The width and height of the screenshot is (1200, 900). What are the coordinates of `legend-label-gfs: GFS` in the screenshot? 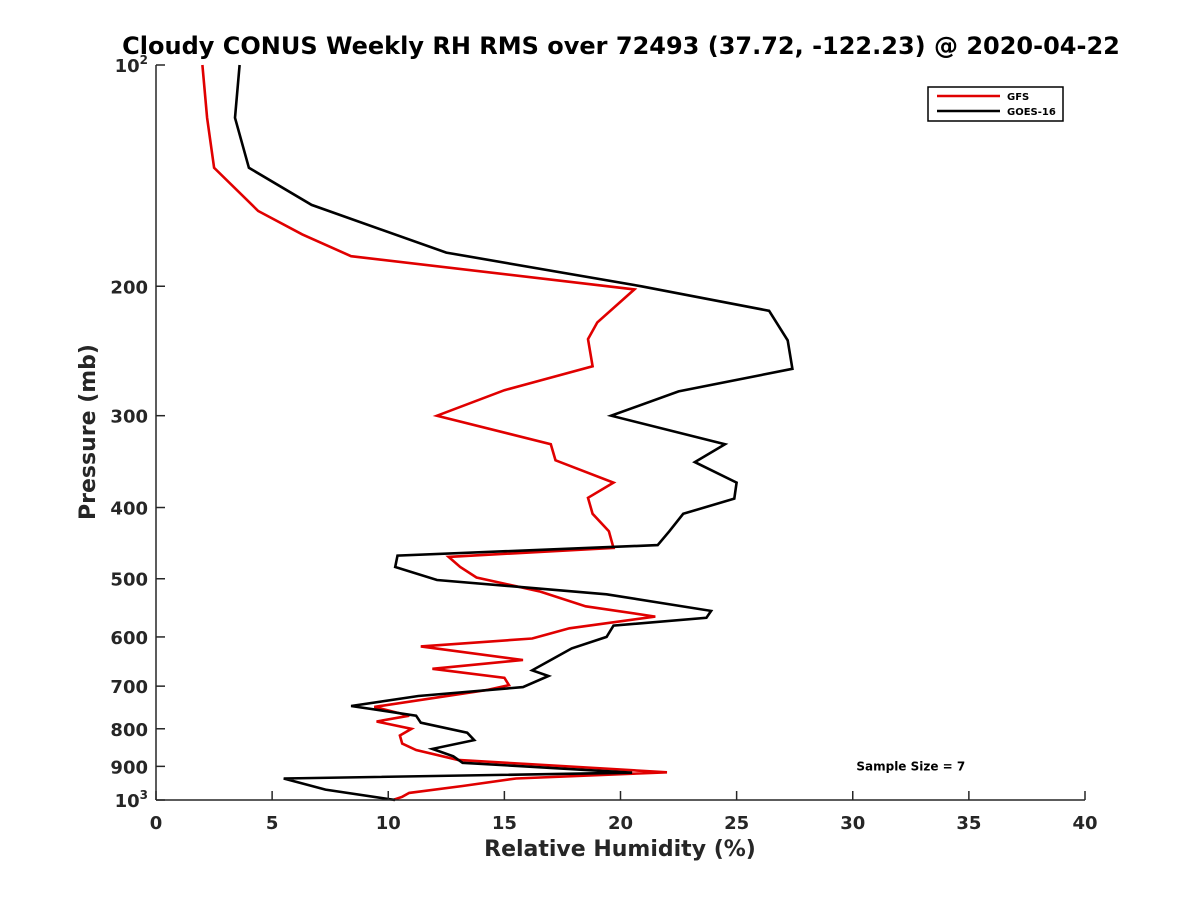 It's located at (1018, 97).